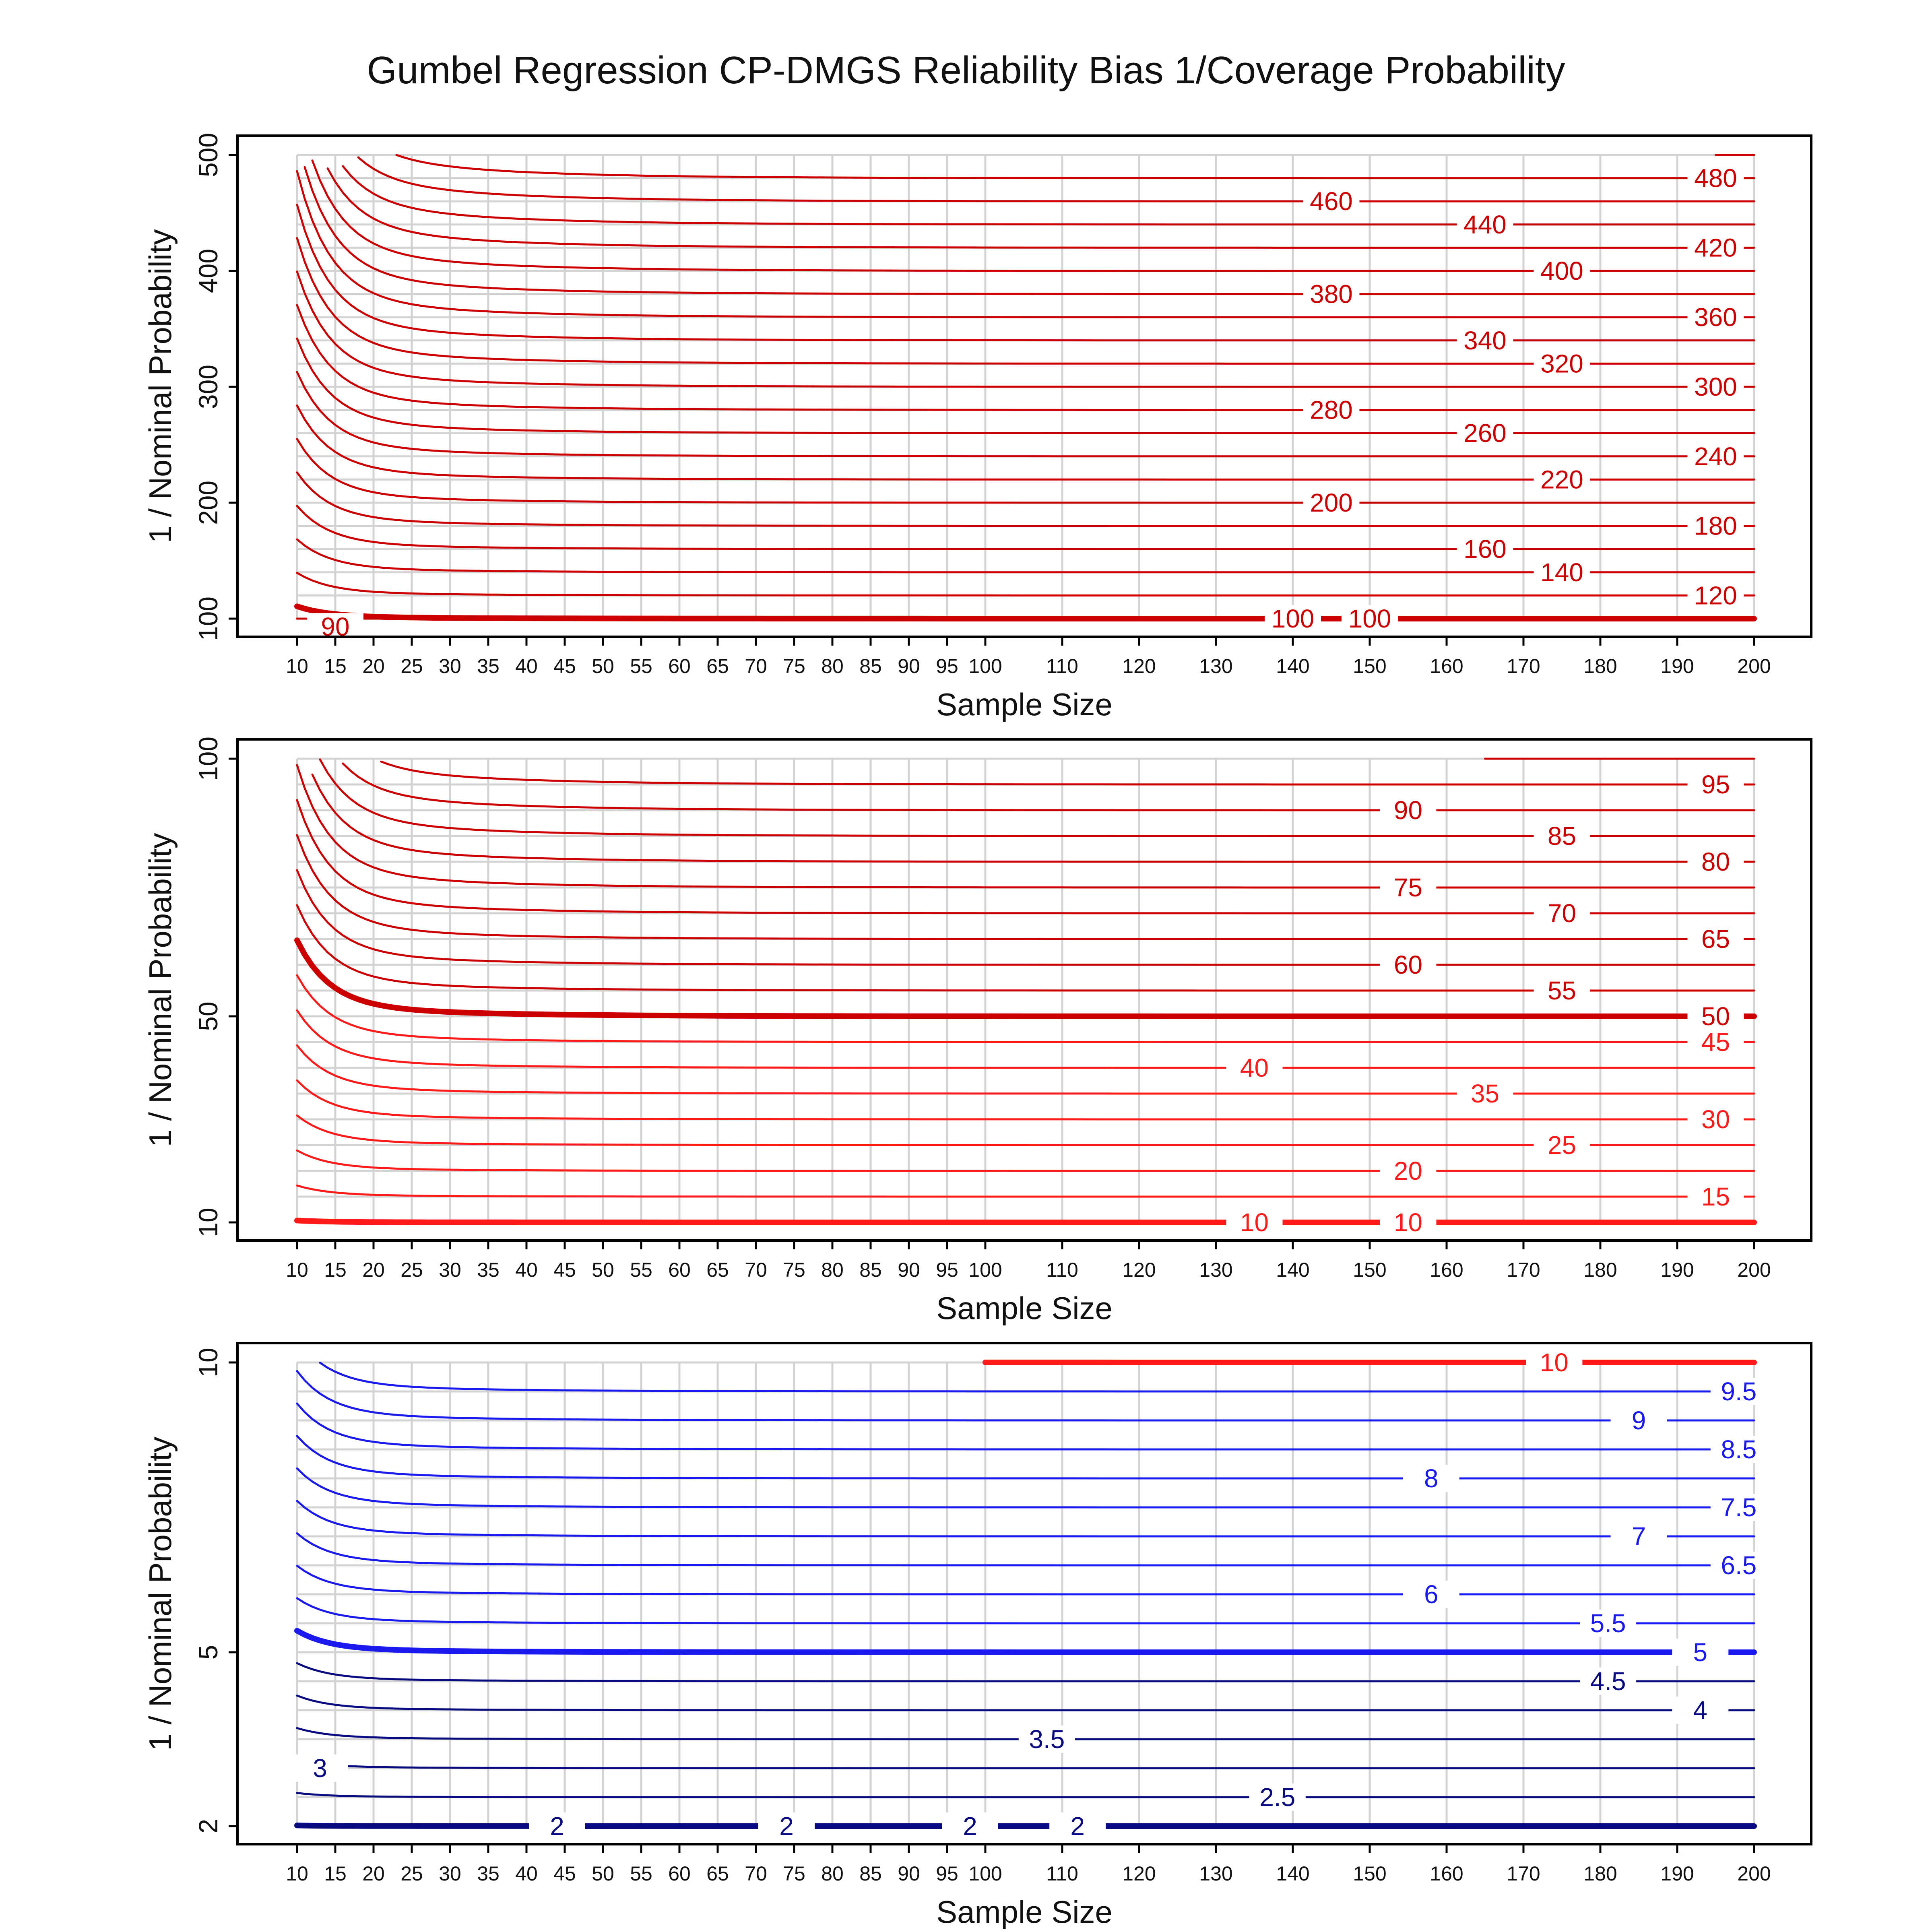 Image resolution: width=1932 pixels, height=1932 pixels. What do you see at coordinates (1024, 704) in the screenshot?
I see `x-axis-label: Sample Size` at bounding box center [1024, 704].